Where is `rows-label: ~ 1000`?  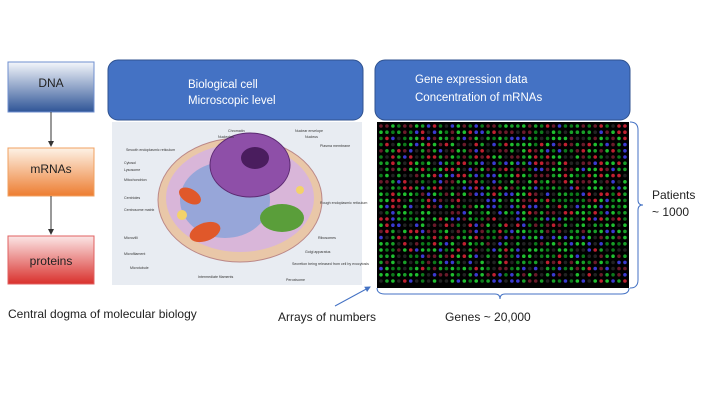 rows-label: ~ 1000 is located at coordinates (670, 212).